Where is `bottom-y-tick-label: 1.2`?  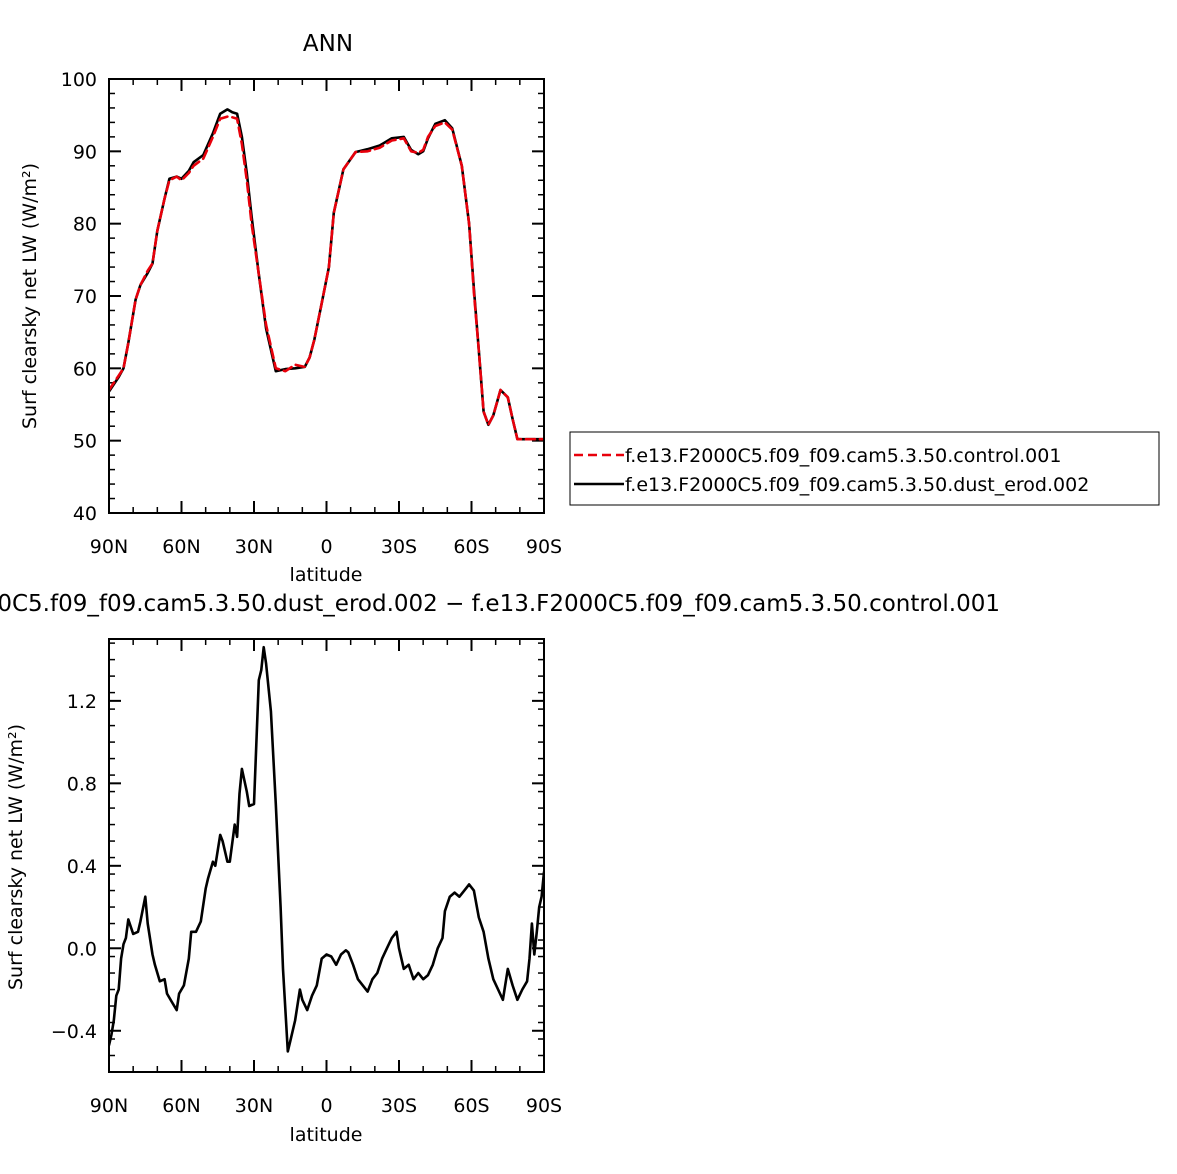 bottom-y-tick-label: 1.2 is located at coordinates (82, 702).